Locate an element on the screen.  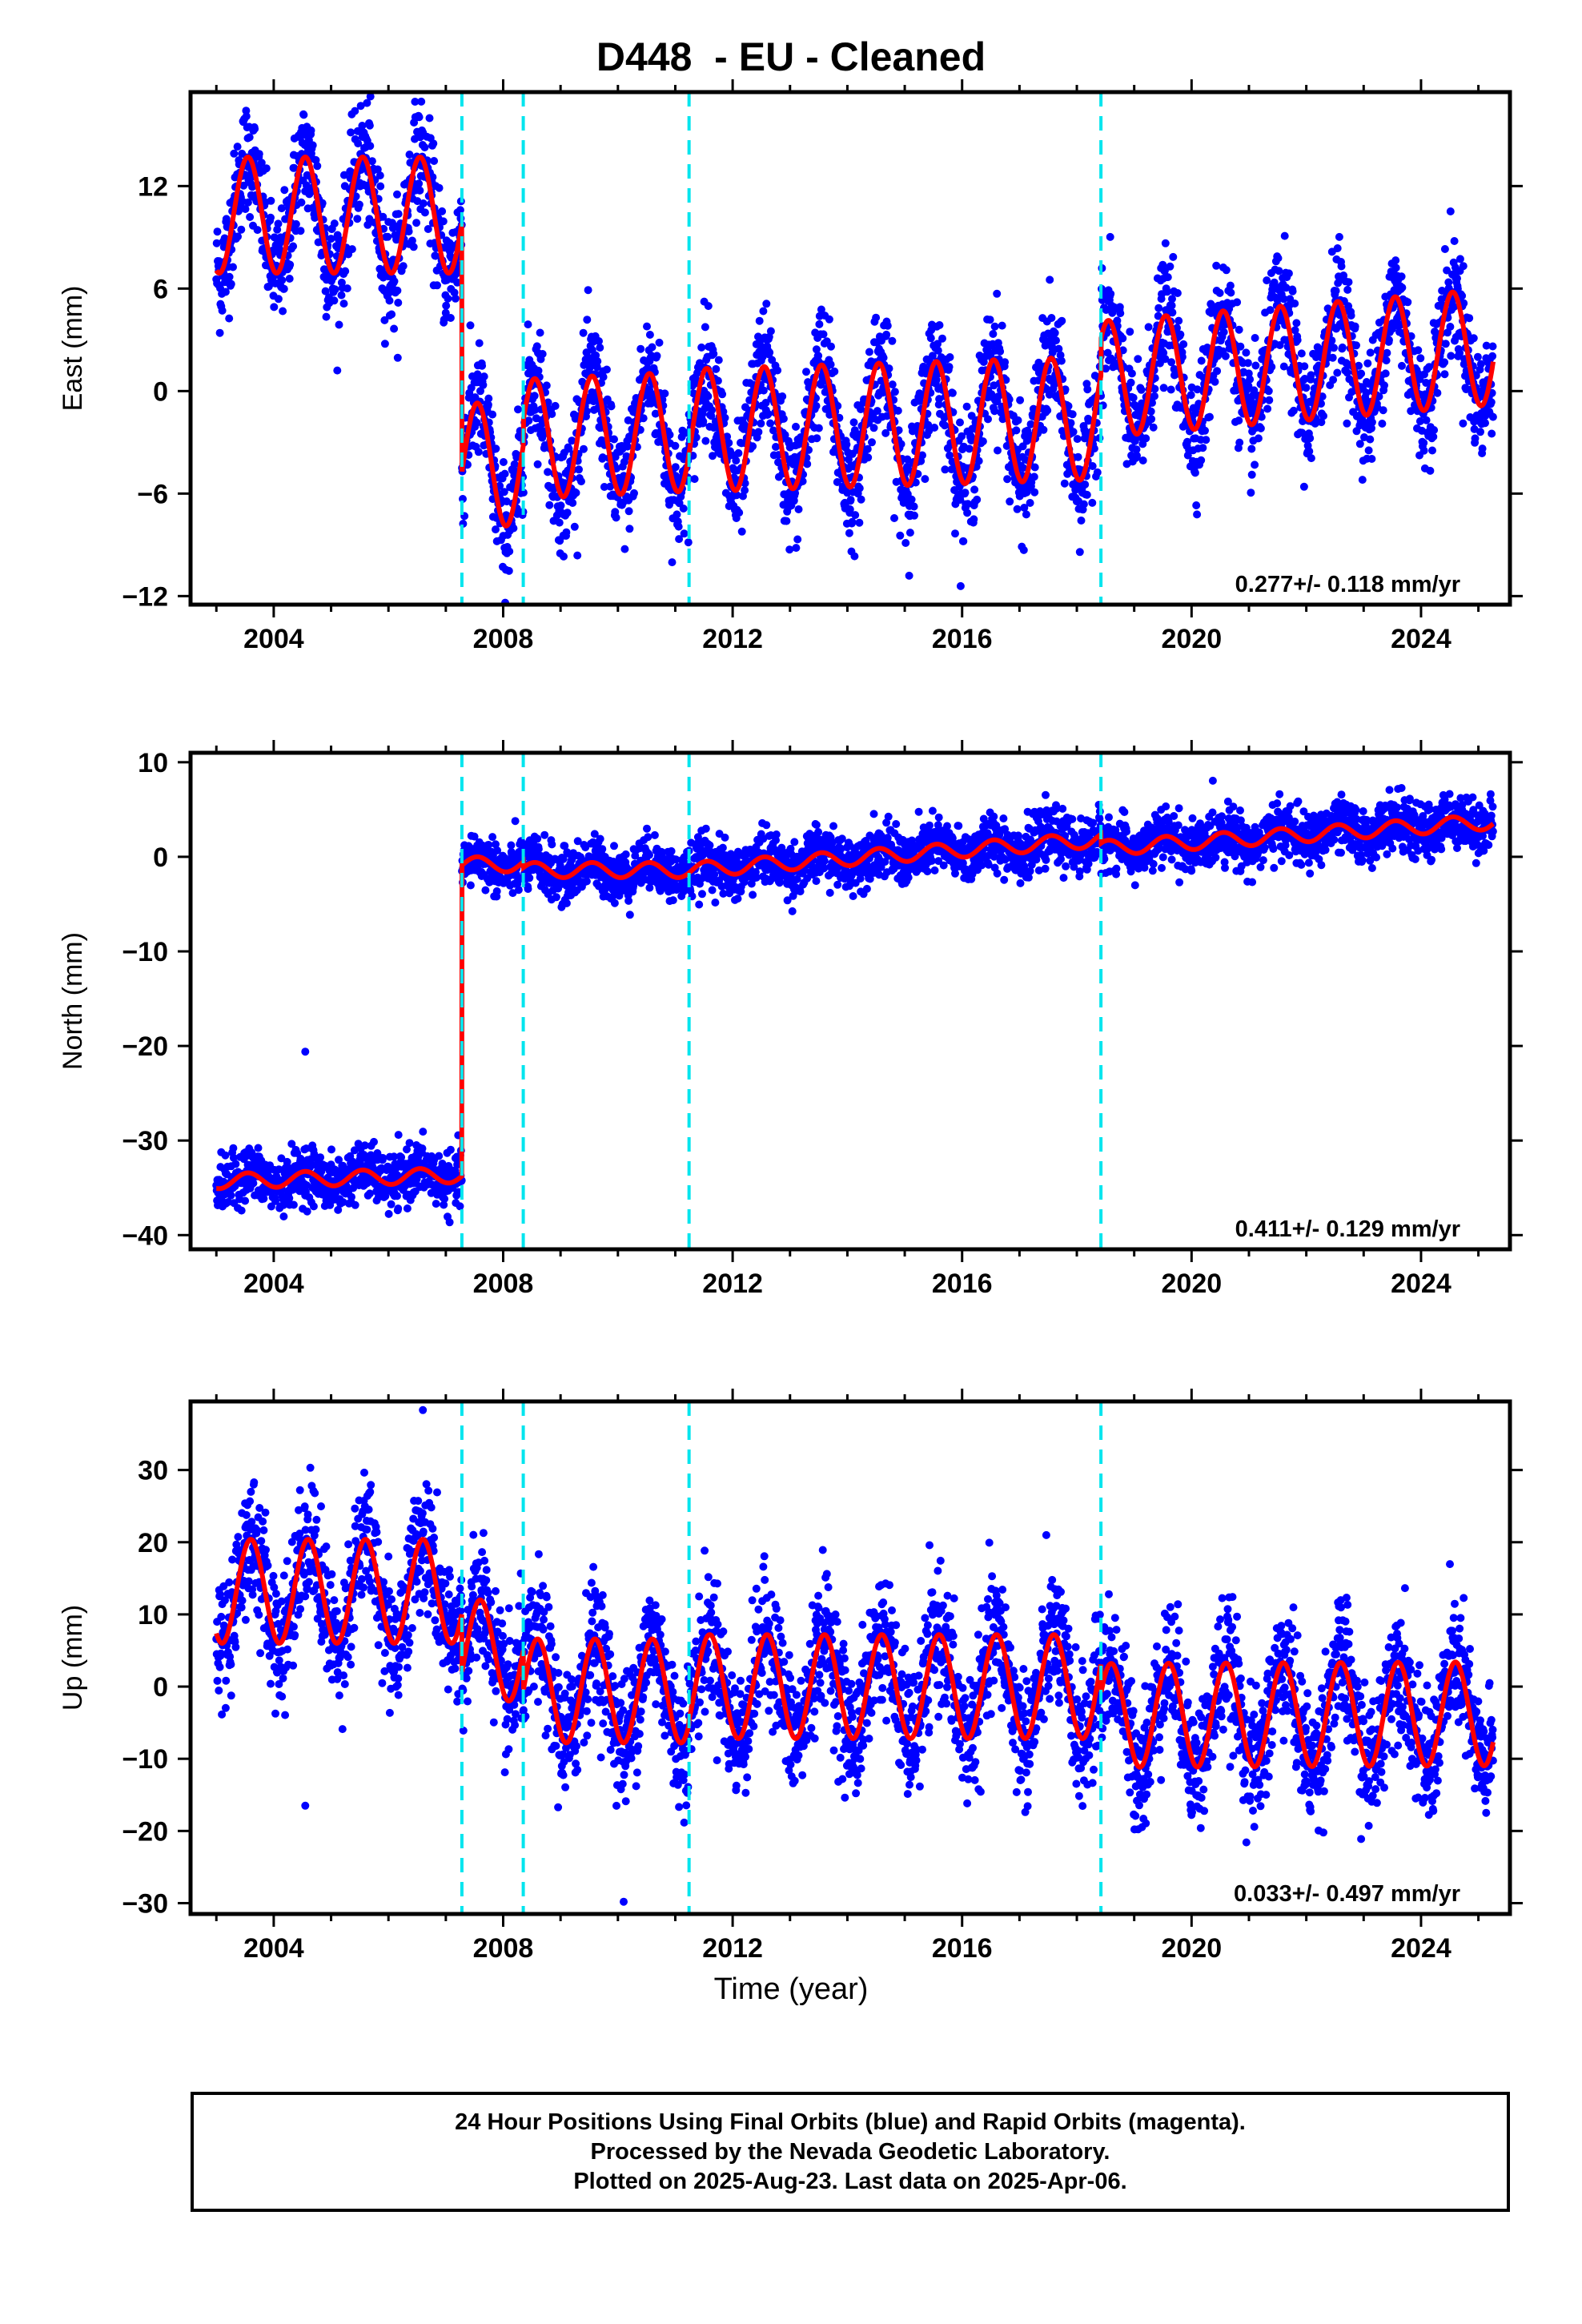
y-tick-label: −40 is located at coordinates (145, 1235).